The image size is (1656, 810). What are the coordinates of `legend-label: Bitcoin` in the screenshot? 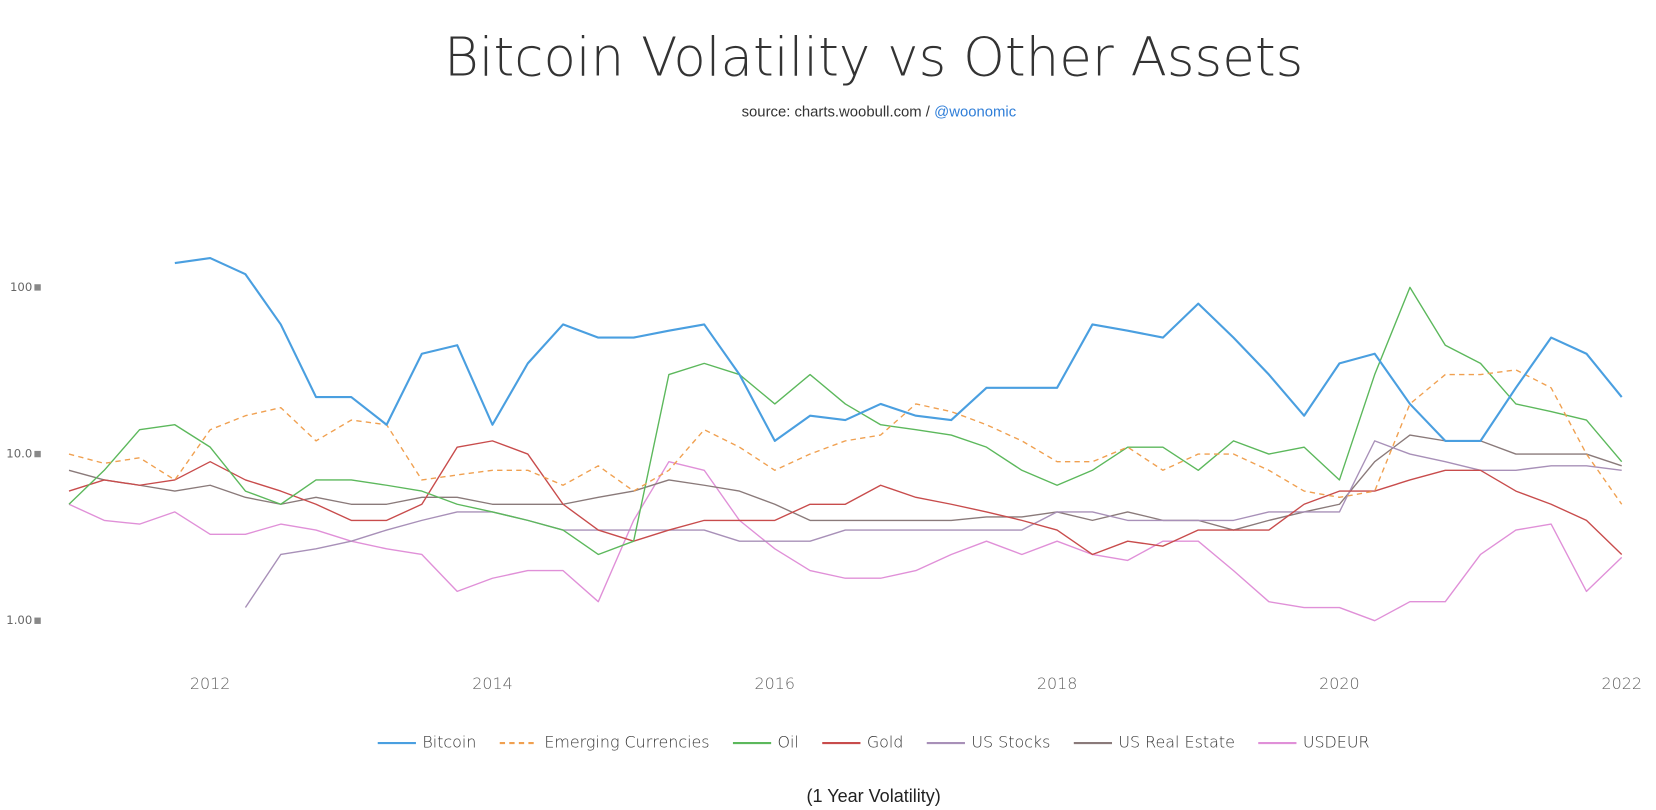 It's located at (449, 742).